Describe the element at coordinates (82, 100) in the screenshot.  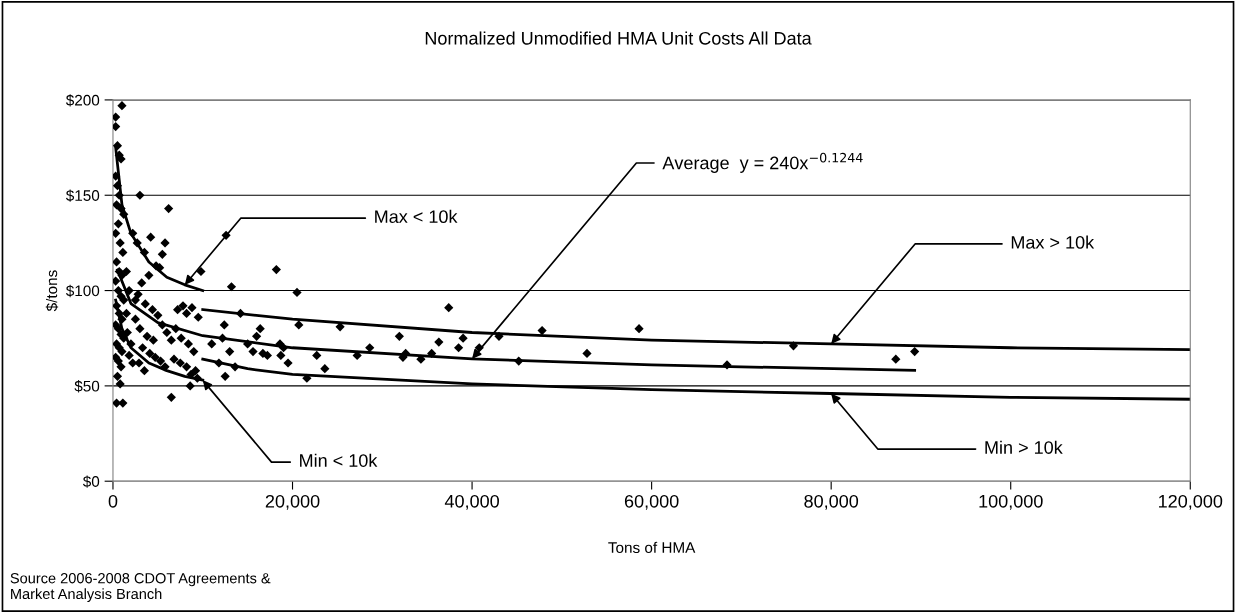
I see `y-tick-label: $200` at that location.